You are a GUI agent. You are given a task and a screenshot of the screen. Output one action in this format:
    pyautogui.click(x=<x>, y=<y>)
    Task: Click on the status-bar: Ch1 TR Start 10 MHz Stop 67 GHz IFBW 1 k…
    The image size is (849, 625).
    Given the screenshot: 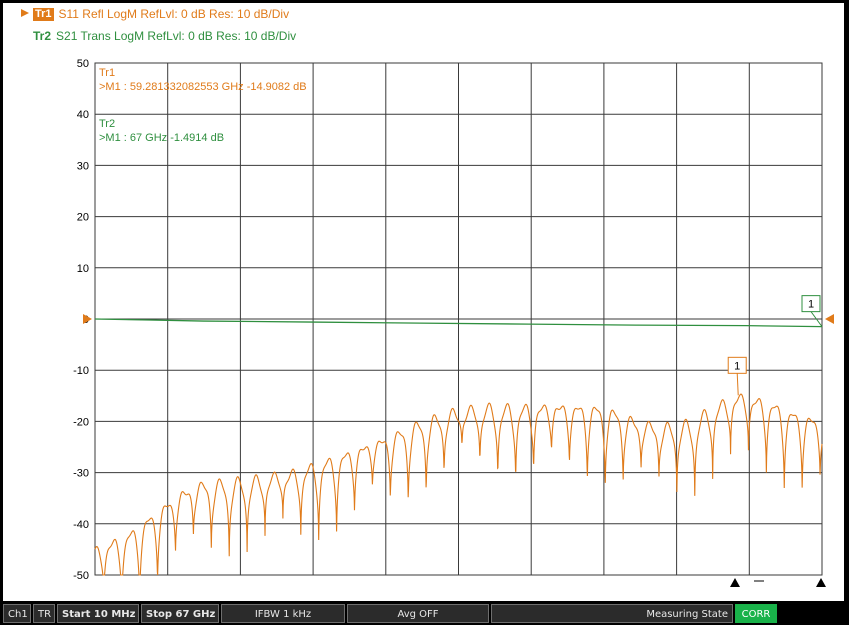 What is the action you would take?
    pyautogui.click(x=424, y=613)
    